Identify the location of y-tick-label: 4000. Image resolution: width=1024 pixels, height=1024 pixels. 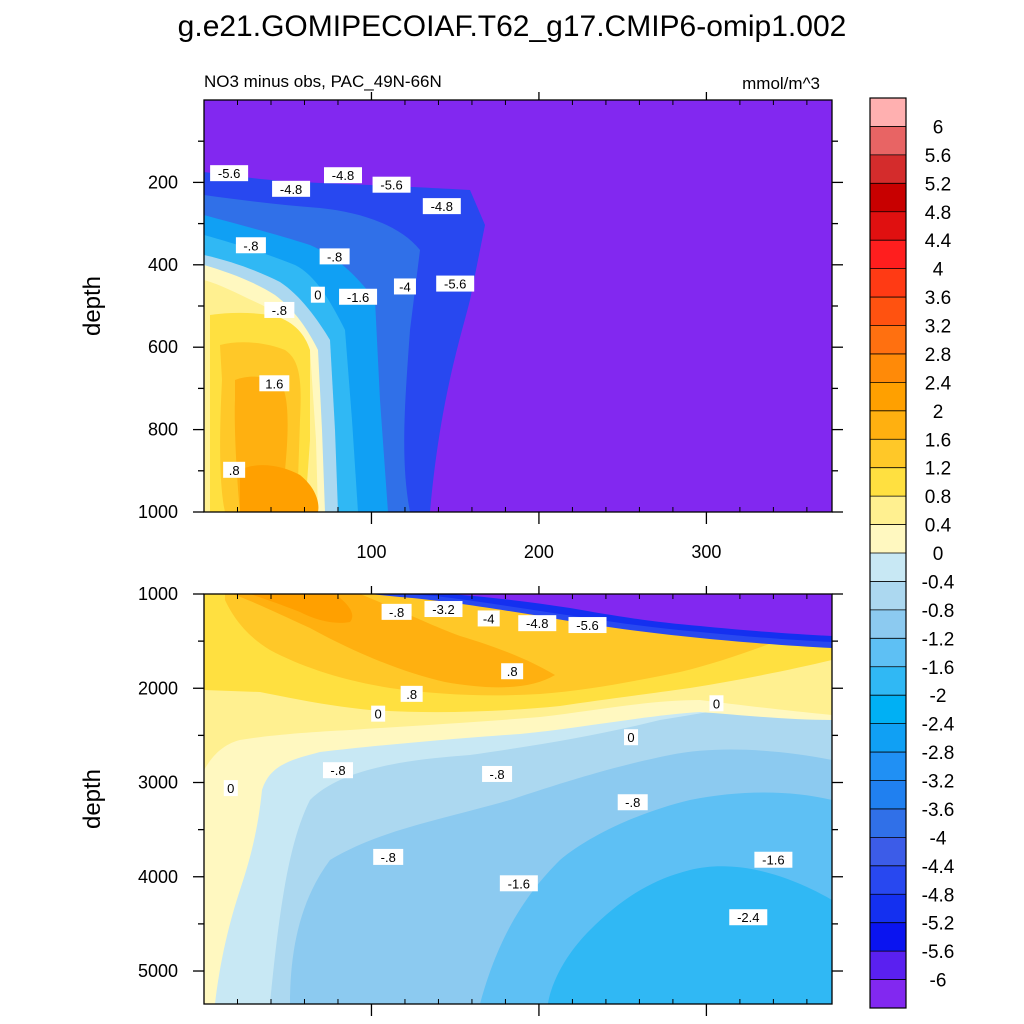
(158, 877).